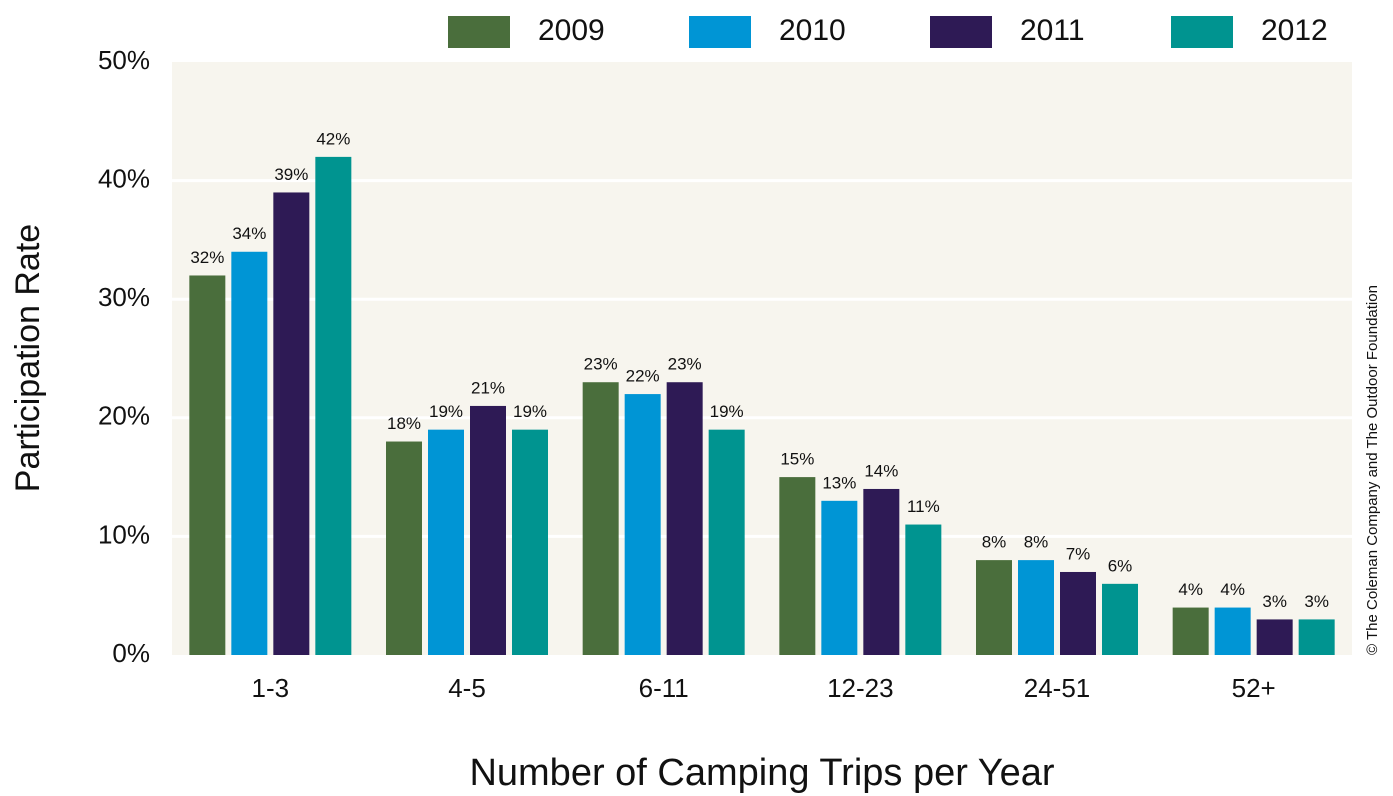 The height and width of the screenshot is (796, 1393). What do you see at coordinates (124, 416) in the screenshot?
I see `y-tick-label: 20%` at bounding box center [124, 416].